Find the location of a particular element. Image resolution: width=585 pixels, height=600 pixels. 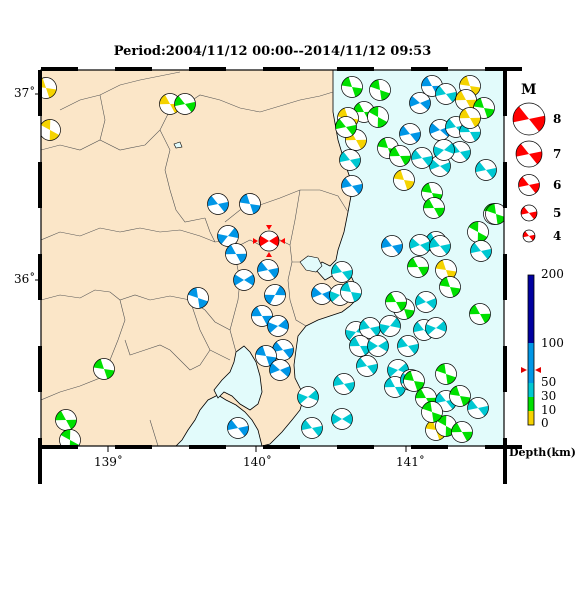

lon-label-141: 141˚ is located at coordinates (410, 462).